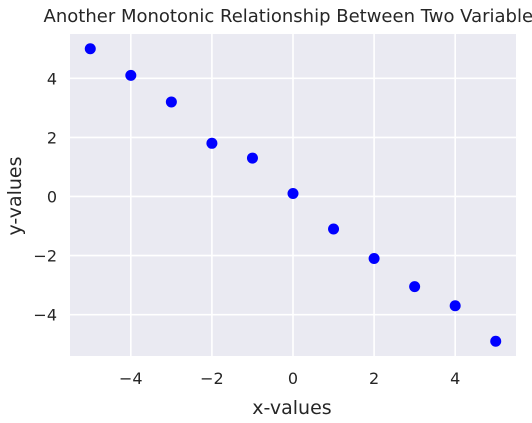 Image resolution: width=532 pixels, height=423 pixels. What do you see at coordinates (15, 195) in the screenshot?
I see `y-axis-label: y-values` at bounding box center [15, 195].